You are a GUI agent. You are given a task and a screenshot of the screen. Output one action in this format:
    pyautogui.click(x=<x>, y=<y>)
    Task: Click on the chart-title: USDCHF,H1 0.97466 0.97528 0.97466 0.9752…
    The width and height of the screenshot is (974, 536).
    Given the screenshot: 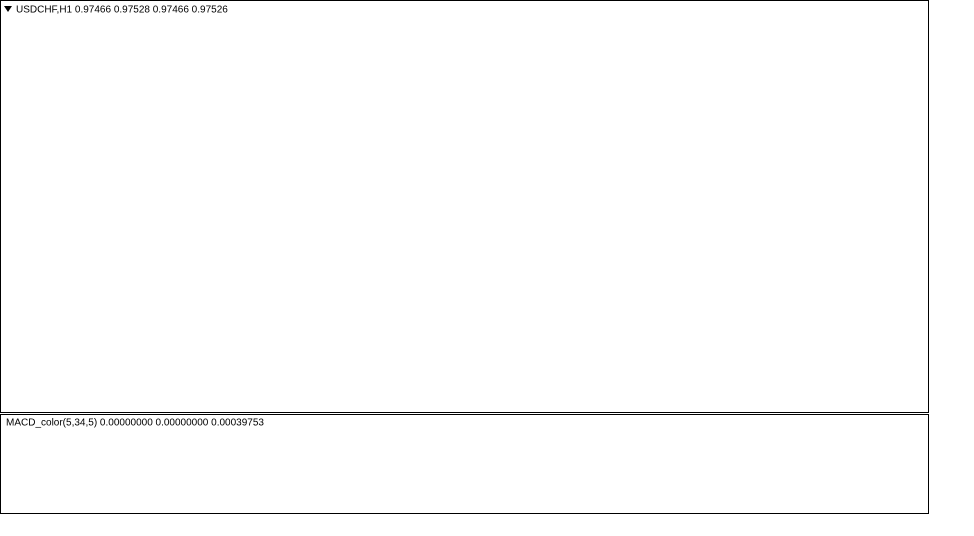 What is the action you would take?
    pyautogui.click(x=122, y=10)
    